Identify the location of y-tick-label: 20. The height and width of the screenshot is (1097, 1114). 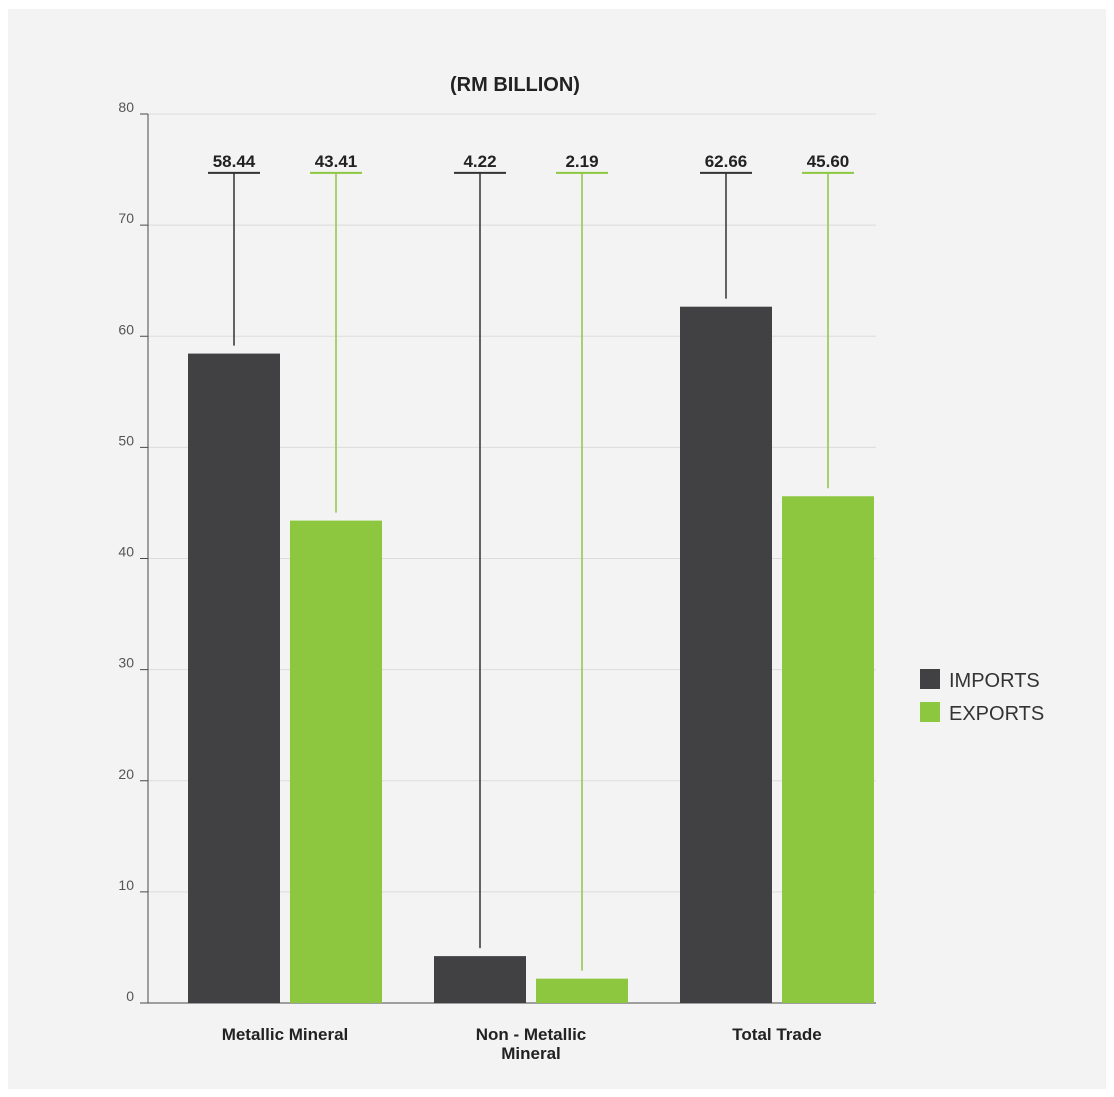
(126, 774).